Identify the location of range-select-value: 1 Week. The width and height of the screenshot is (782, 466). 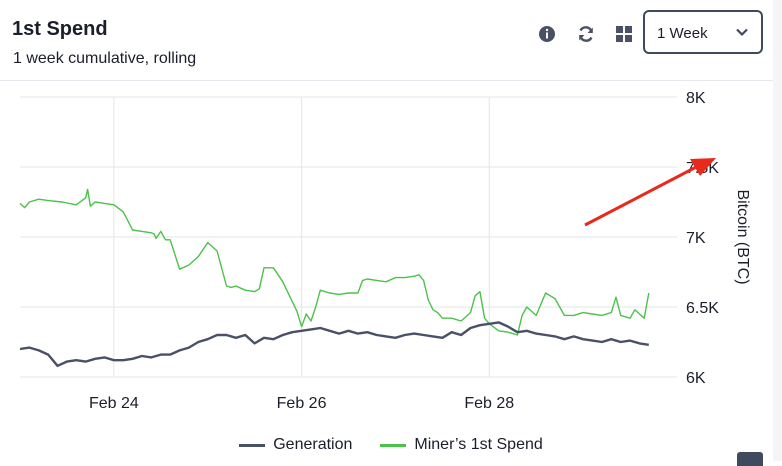
(682, 33).